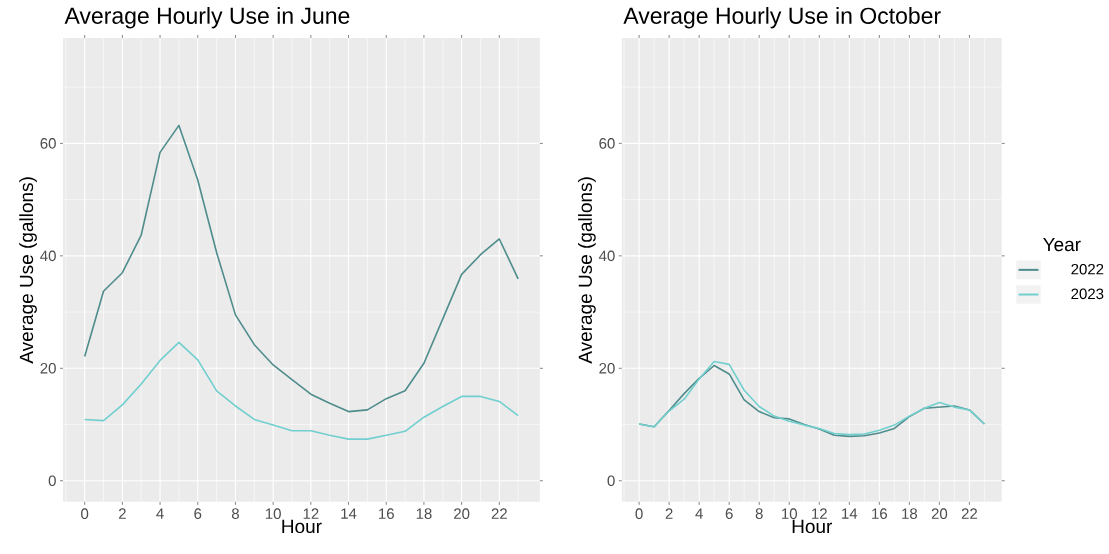  What do you see at coordinates (782, 18) in the screenshot?
I see `chart-title: Average Hourly Use in October` at bounding box center [782, 18].